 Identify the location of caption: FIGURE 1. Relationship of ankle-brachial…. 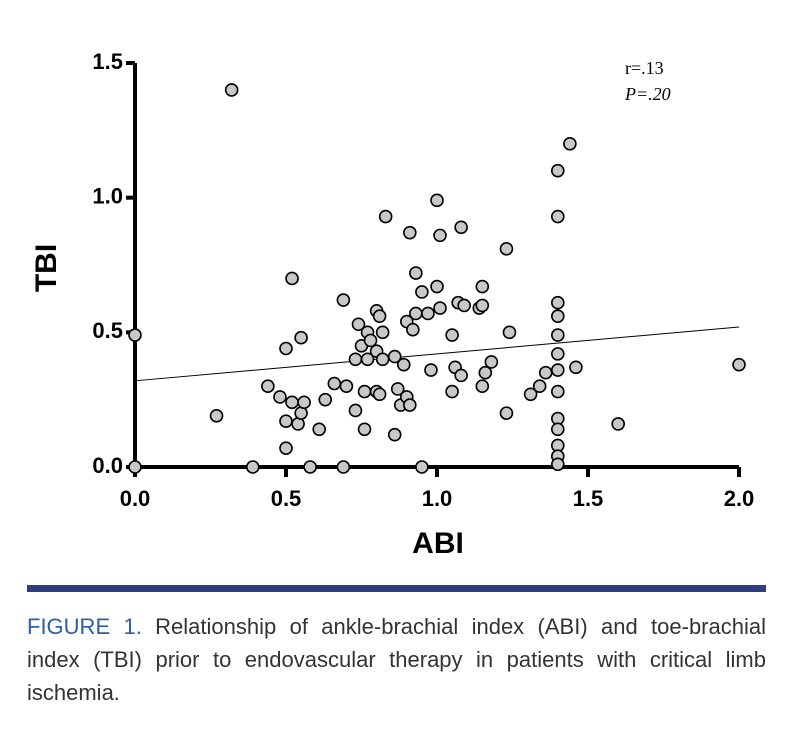
(396, 659).